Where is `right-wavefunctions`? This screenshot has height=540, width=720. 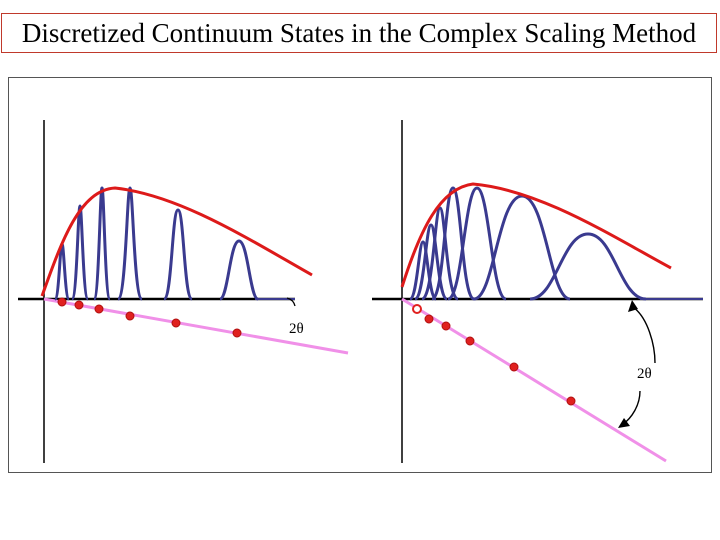 right-wavefunctions is located at coordinates (555, 243).